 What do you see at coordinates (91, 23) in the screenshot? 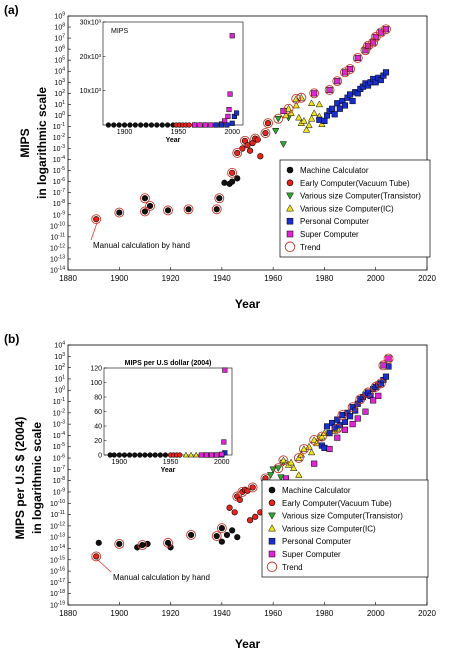
I see `inset-y-tick-label: 30x10³` at bounding box center [91, 23].